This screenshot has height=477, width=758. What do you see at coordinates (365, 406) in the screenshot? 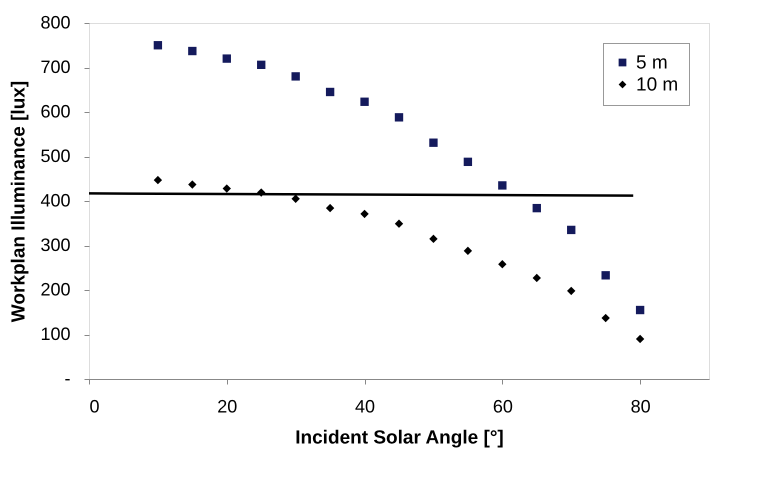
I see `x-tick-label: 40` at bounding box center [365, 406].